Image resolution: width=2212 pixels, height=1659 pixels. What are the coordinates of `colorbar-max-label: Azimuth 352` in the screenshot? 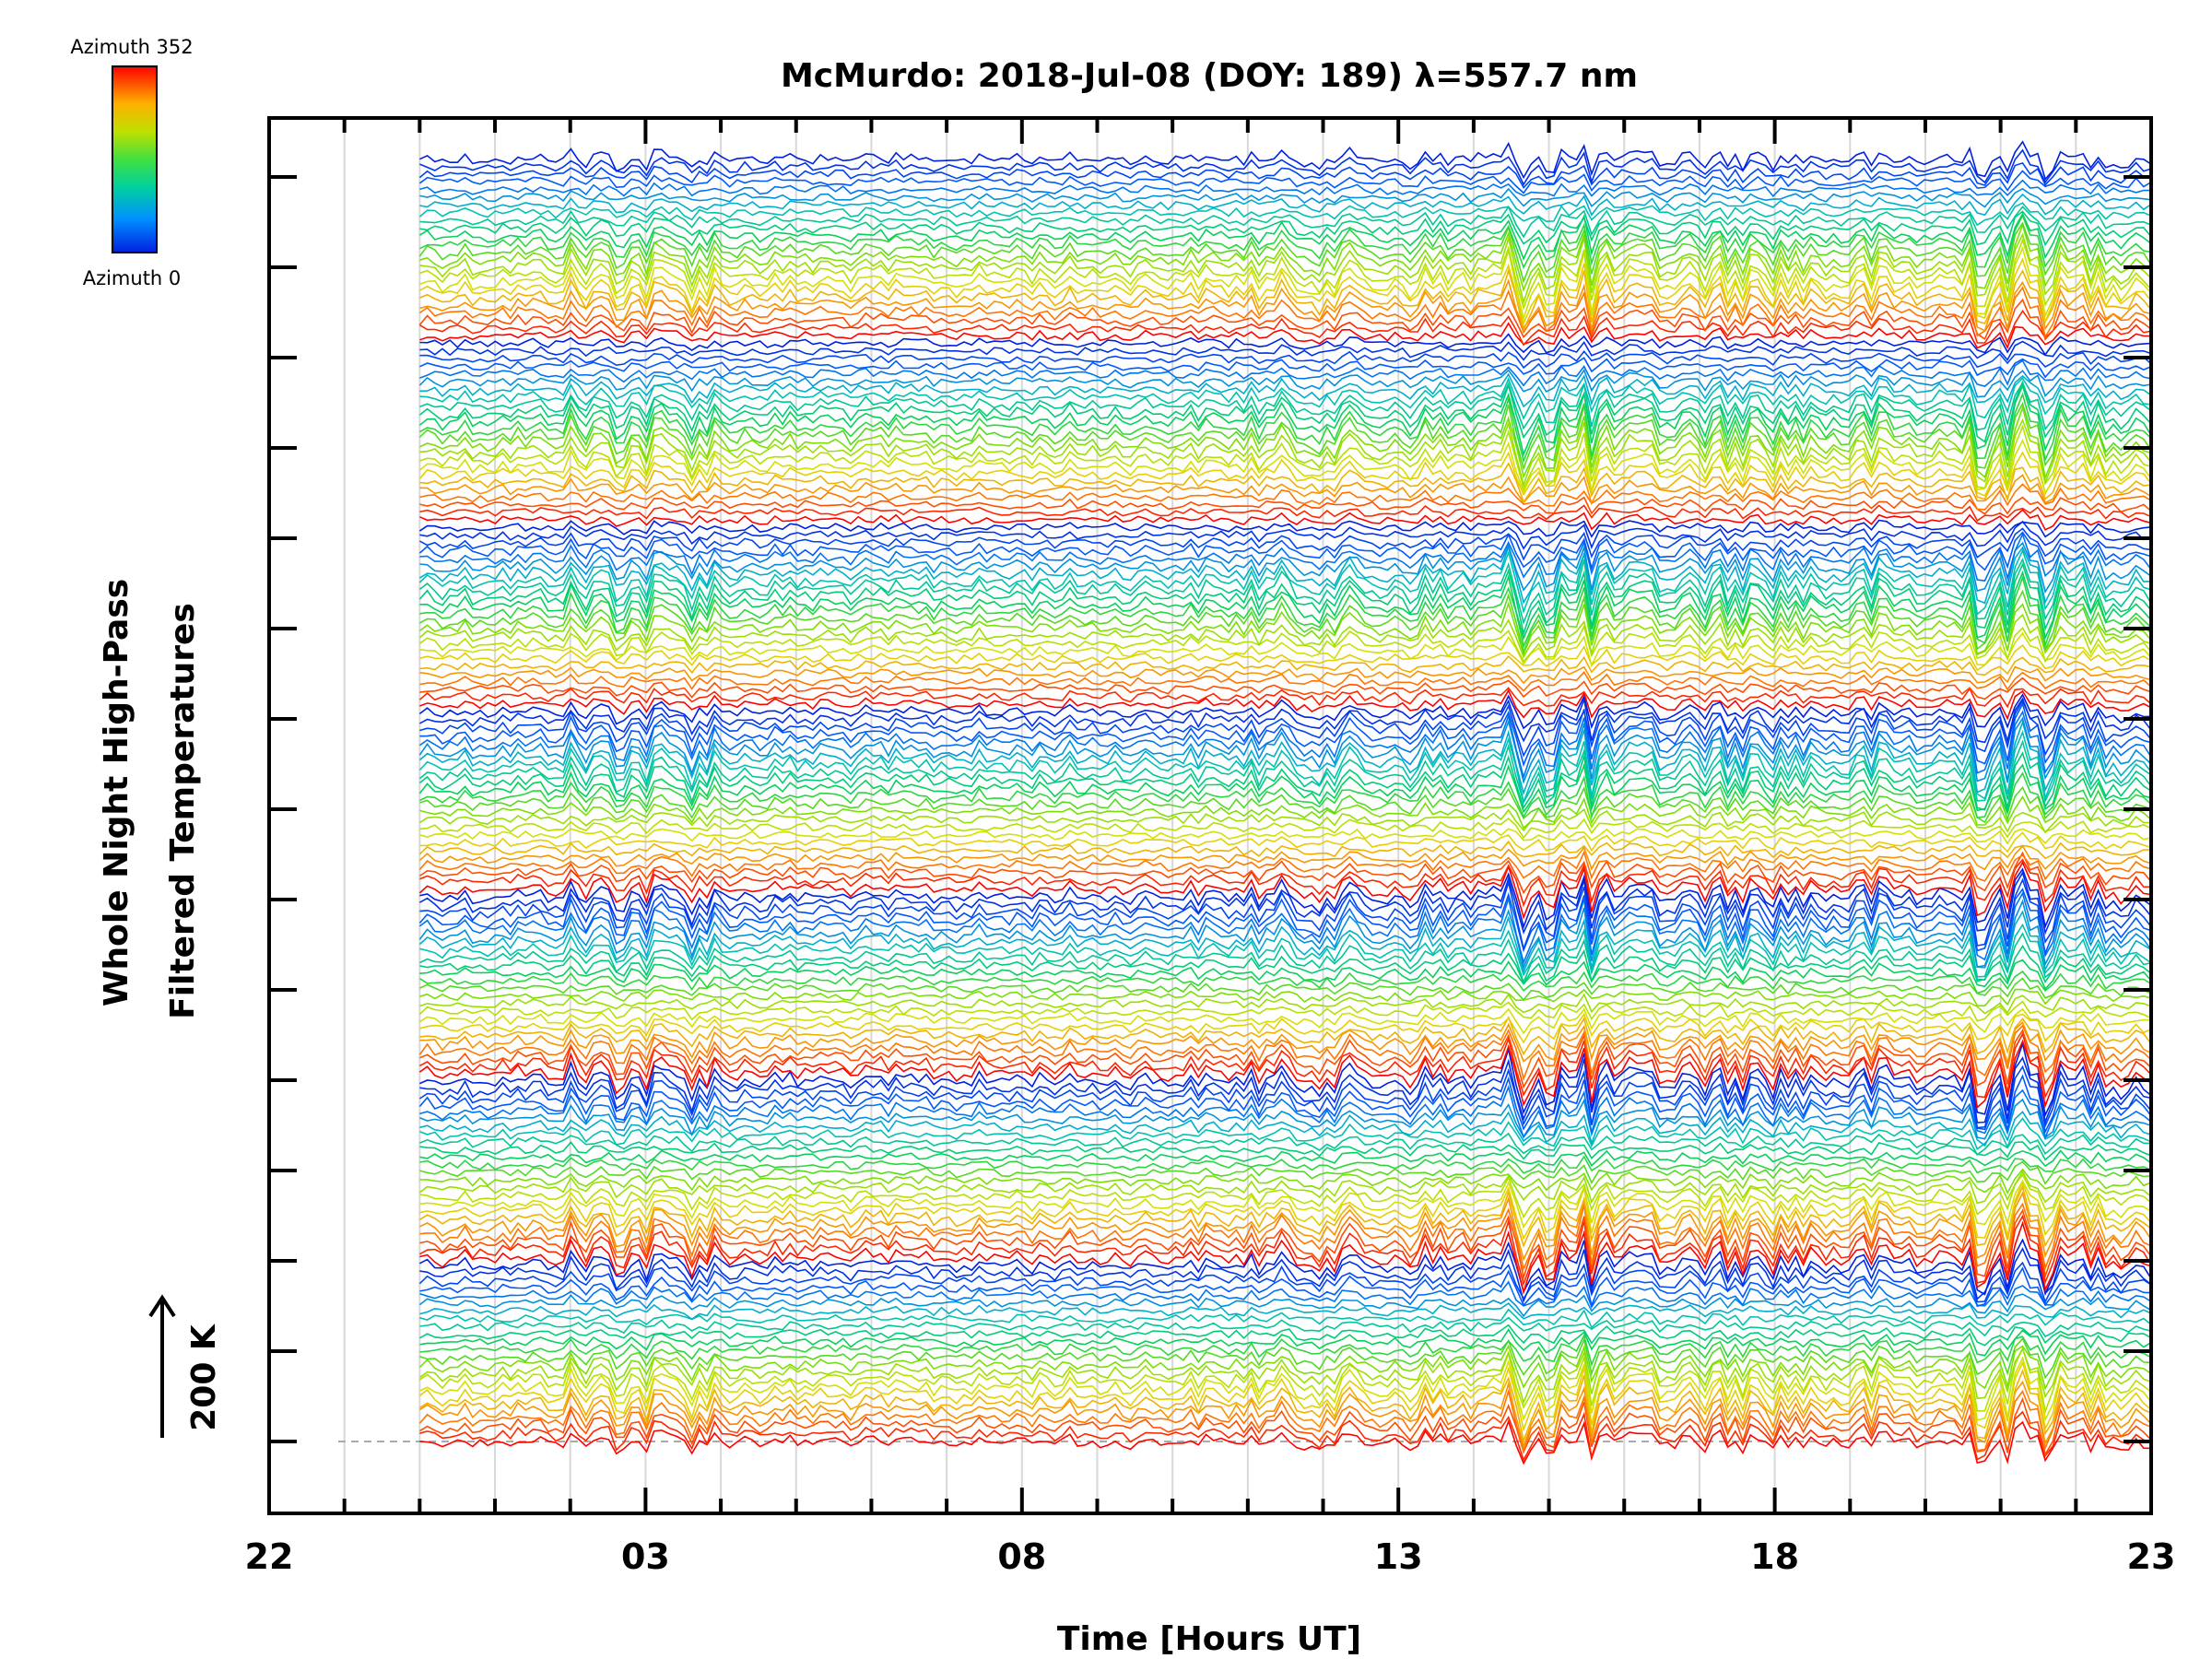 It's located at (131, 47).